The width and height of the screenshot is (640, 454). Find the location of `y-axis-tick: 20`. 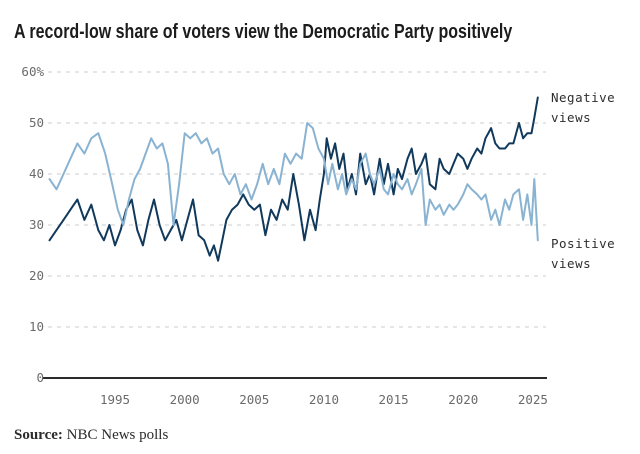

y-axis-tick: 20 is located at coordinates (36, 275).